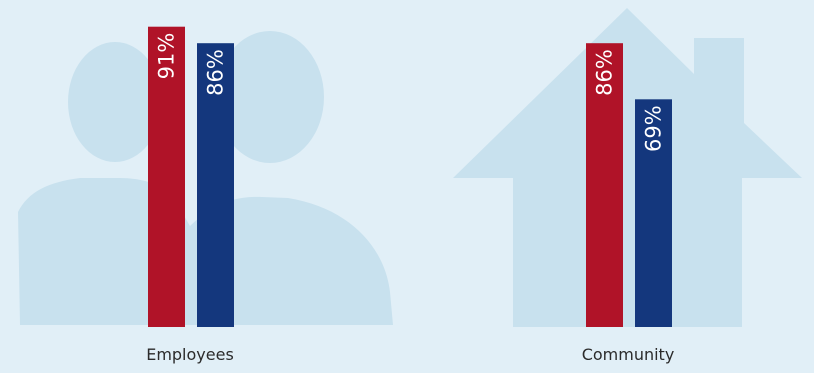 The image size is (814, 373). I want to click on bar-value-label: 69%, so click(654, 128).